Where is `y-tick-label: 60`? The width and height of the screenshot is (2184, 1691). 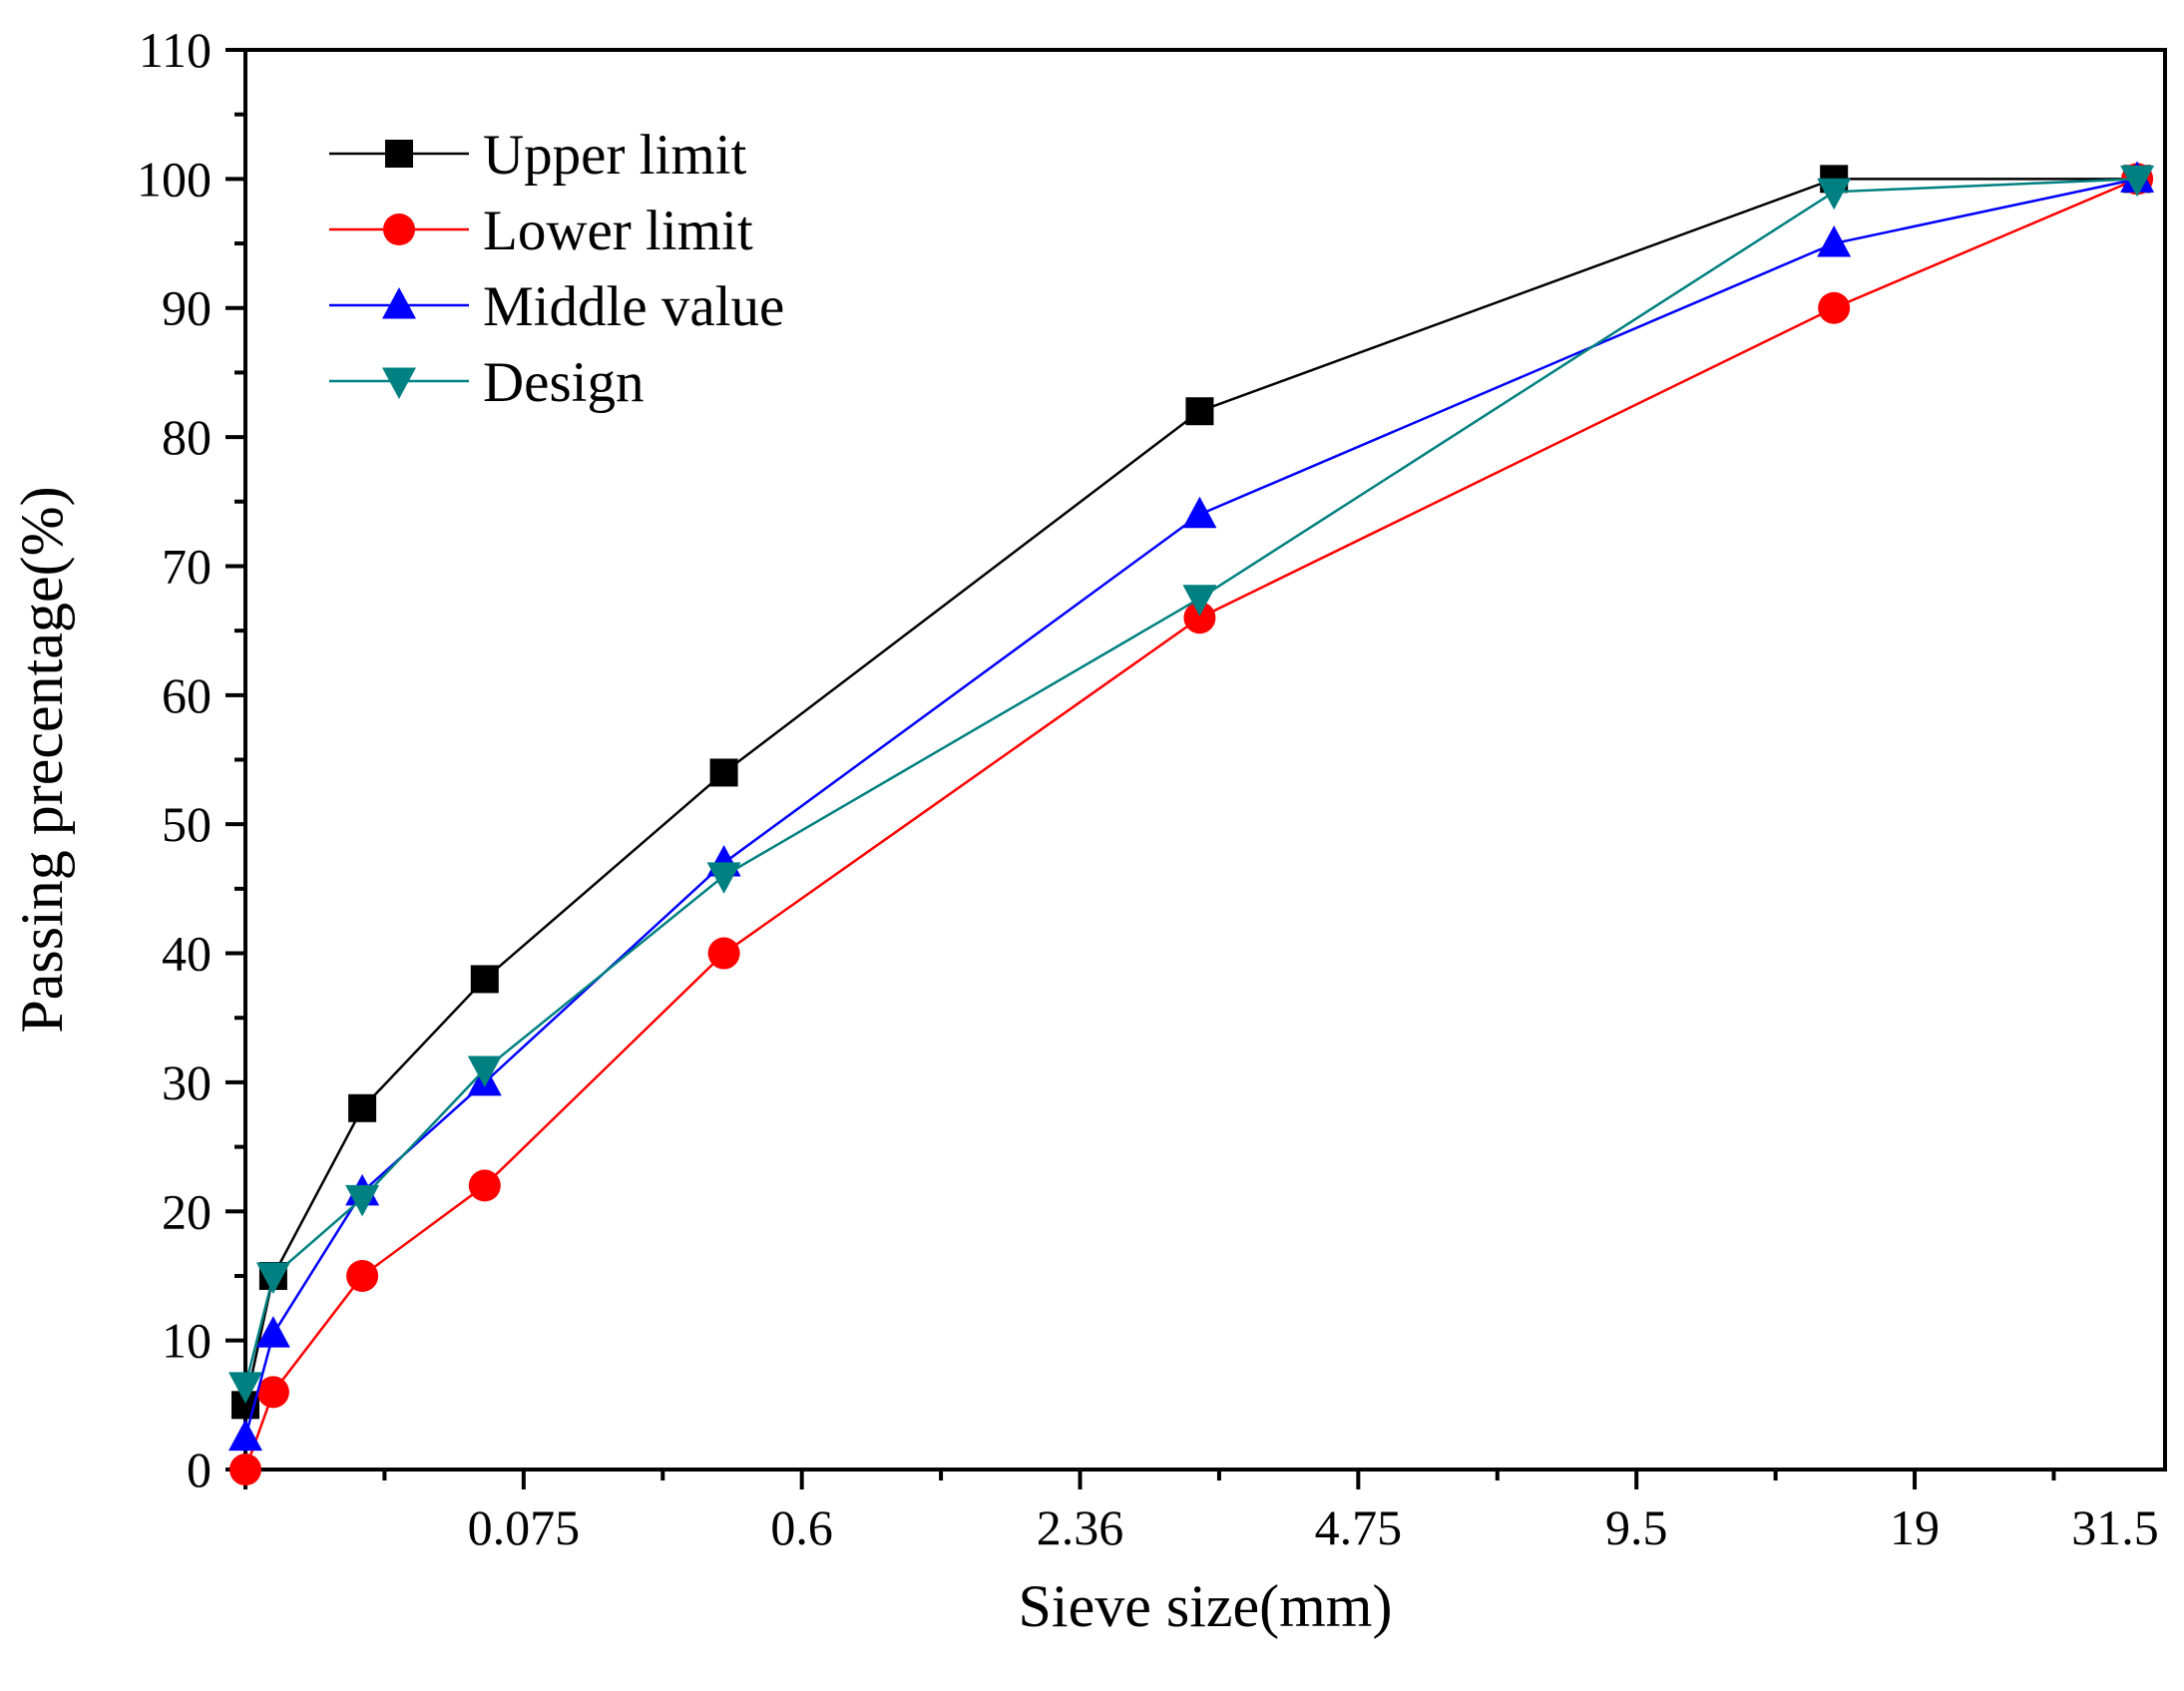
y-tick-label: 60 is located at coordinates (187, 695).